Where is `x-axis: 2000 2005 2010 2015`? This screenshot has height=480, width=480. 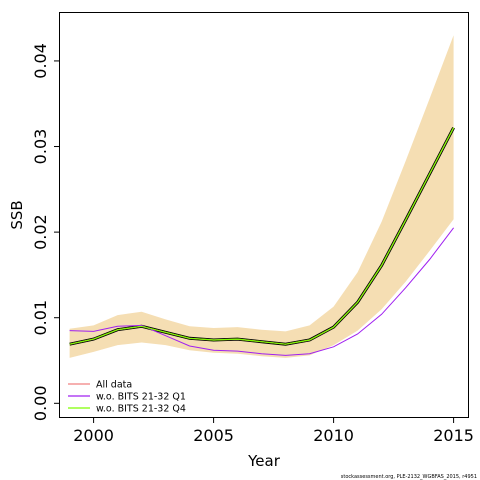
x-axis: 2000 2005 2010 2015 is located at coordinates (273, 431).